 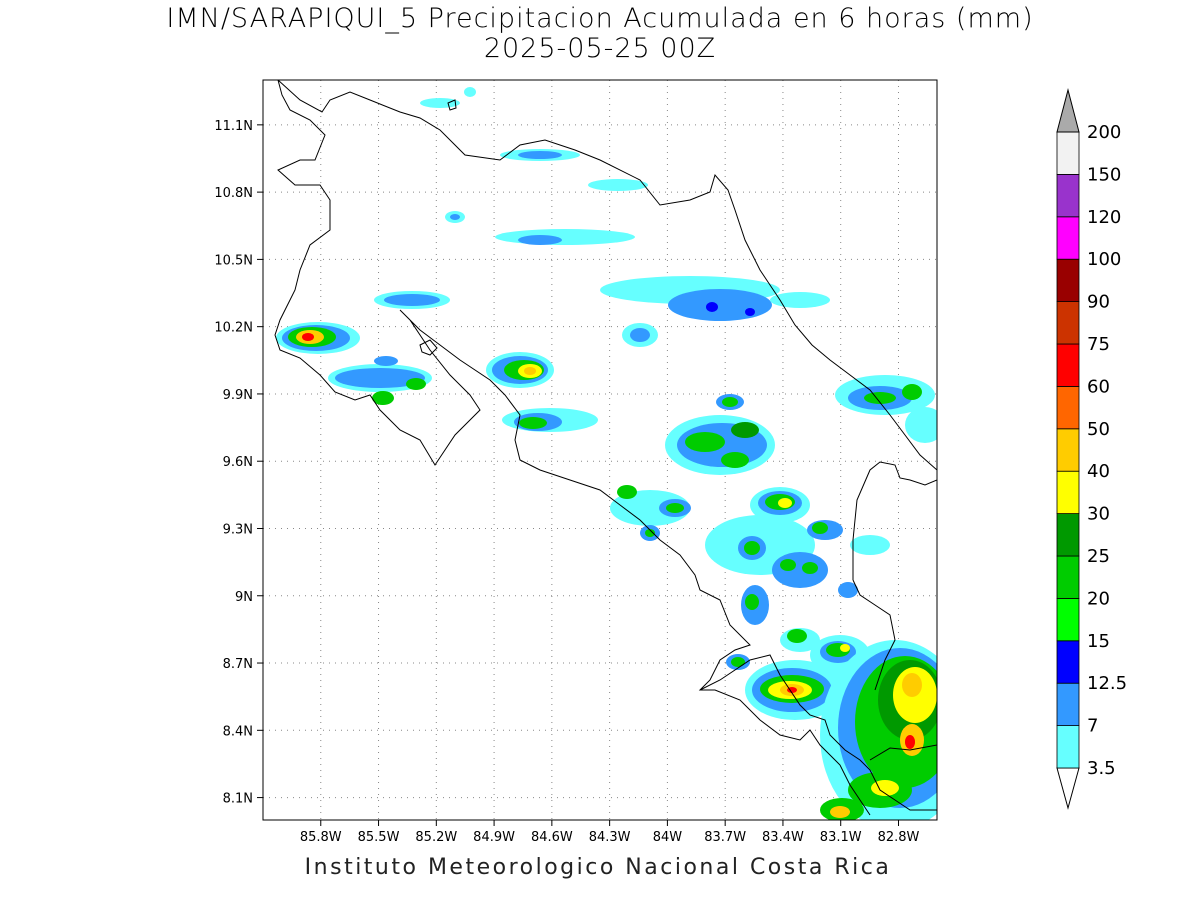 I want to click on colorbar-label: 150, so click(x=1104, y=174).